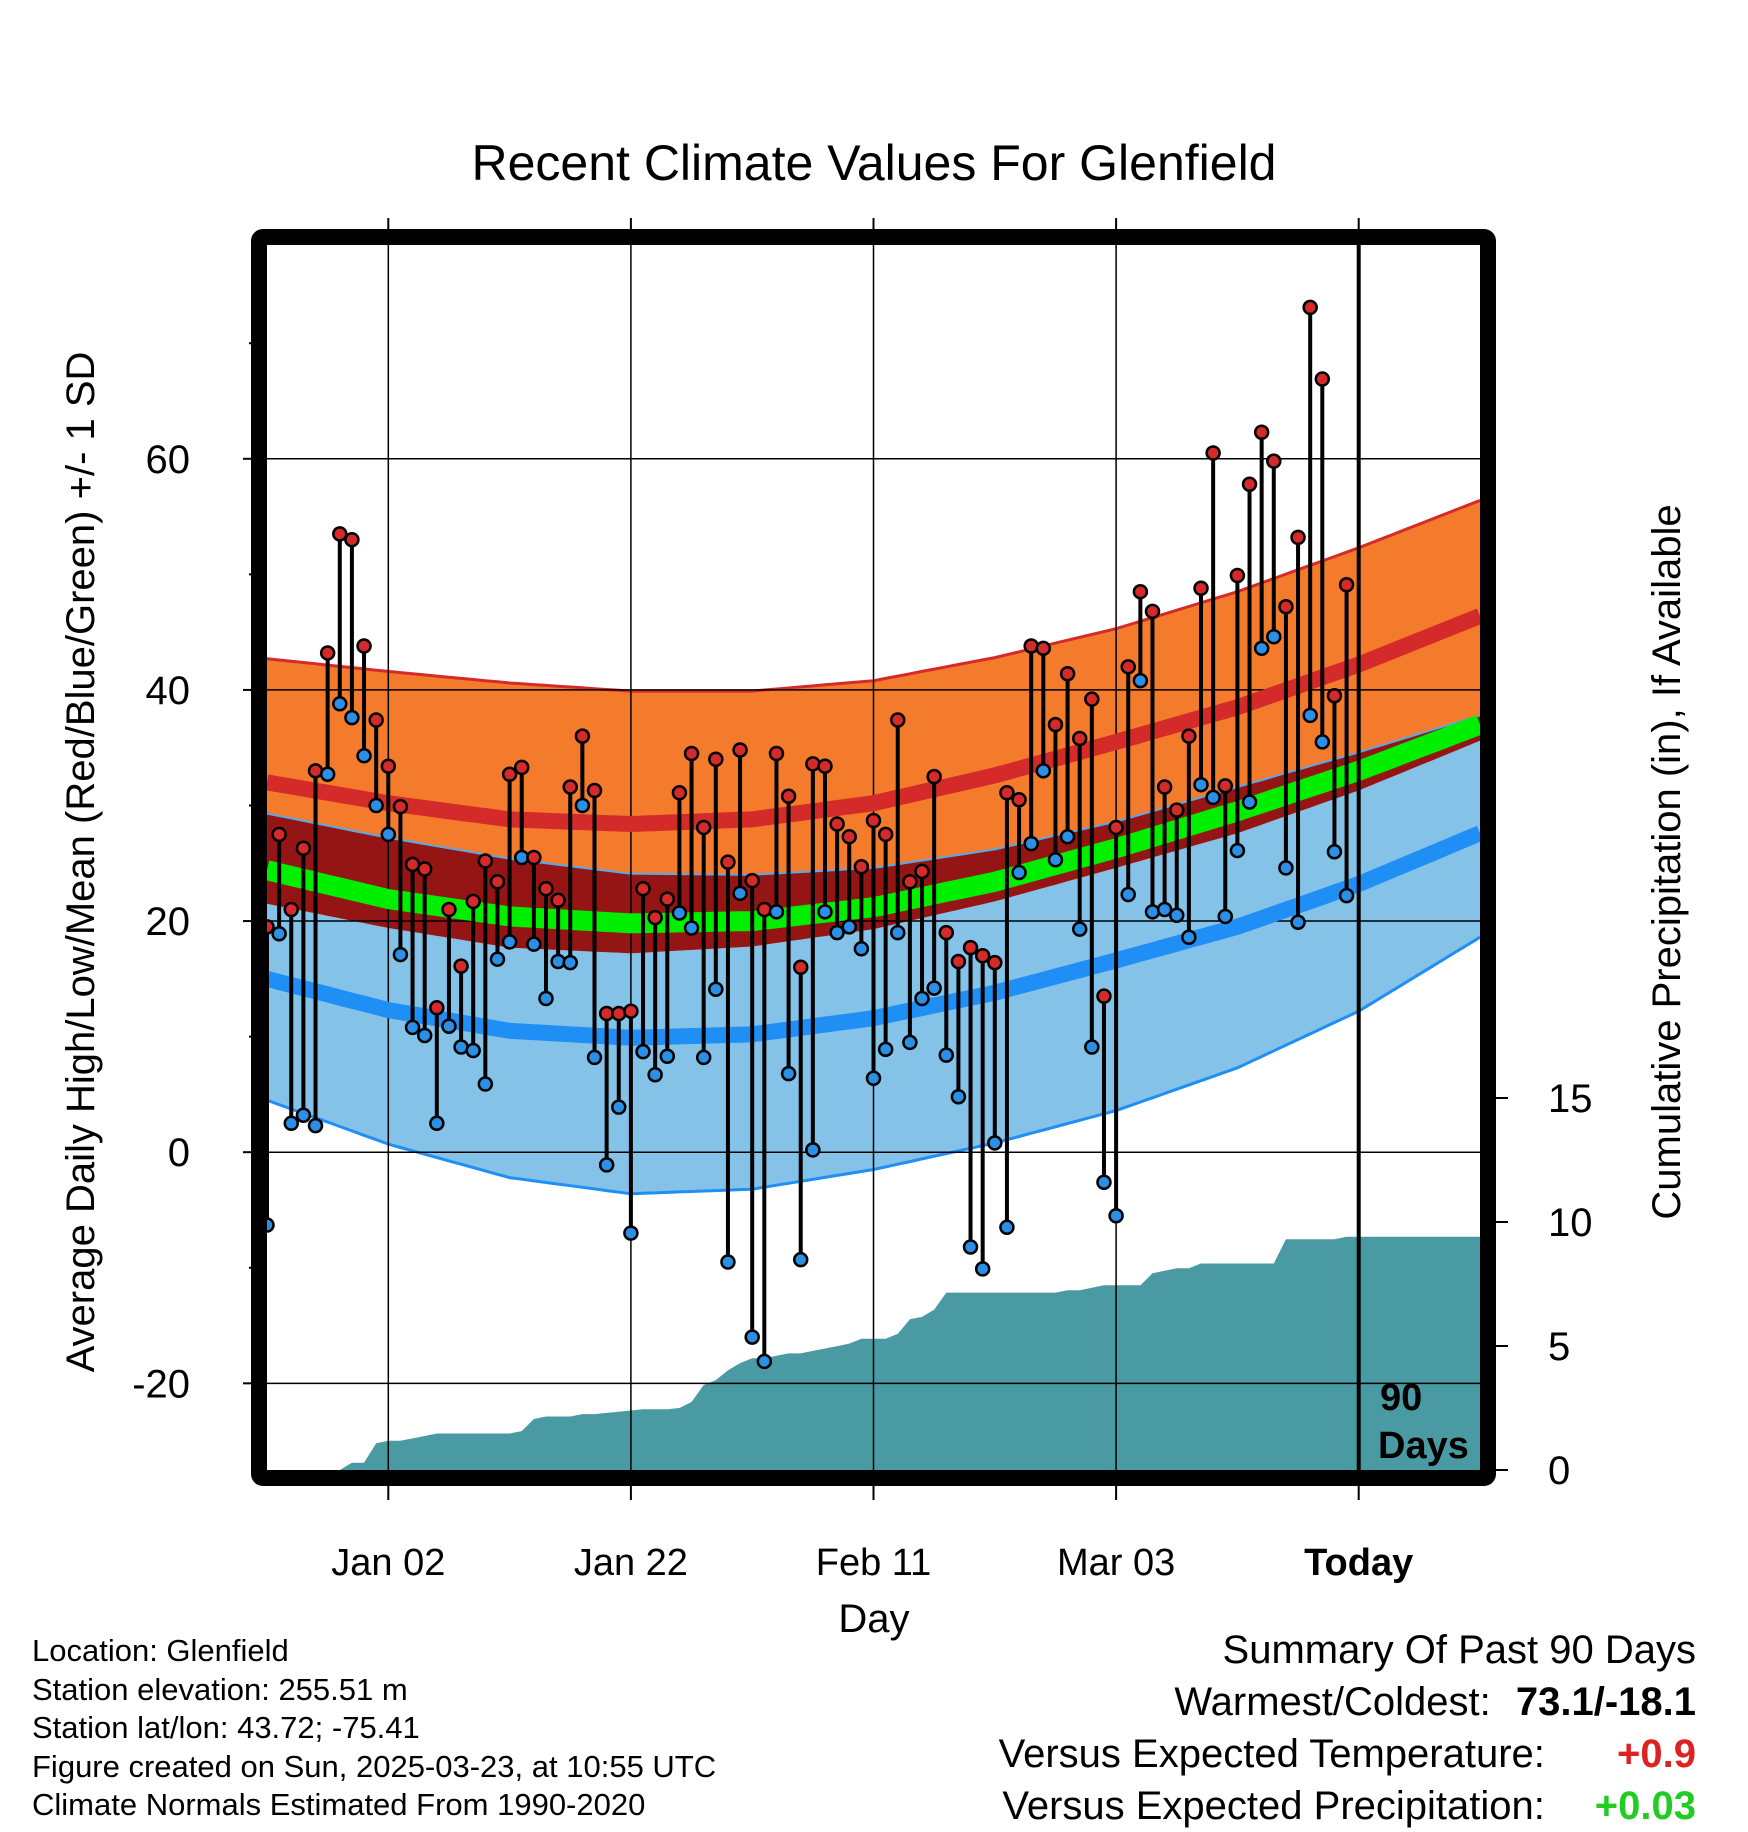 The image size is (1748, 1832). What do you see at coordinates (1273, 1806) in the screenshot?
I see `precip-label: Versus Expected Precipitation:` at bounding box center [1273, 1806].